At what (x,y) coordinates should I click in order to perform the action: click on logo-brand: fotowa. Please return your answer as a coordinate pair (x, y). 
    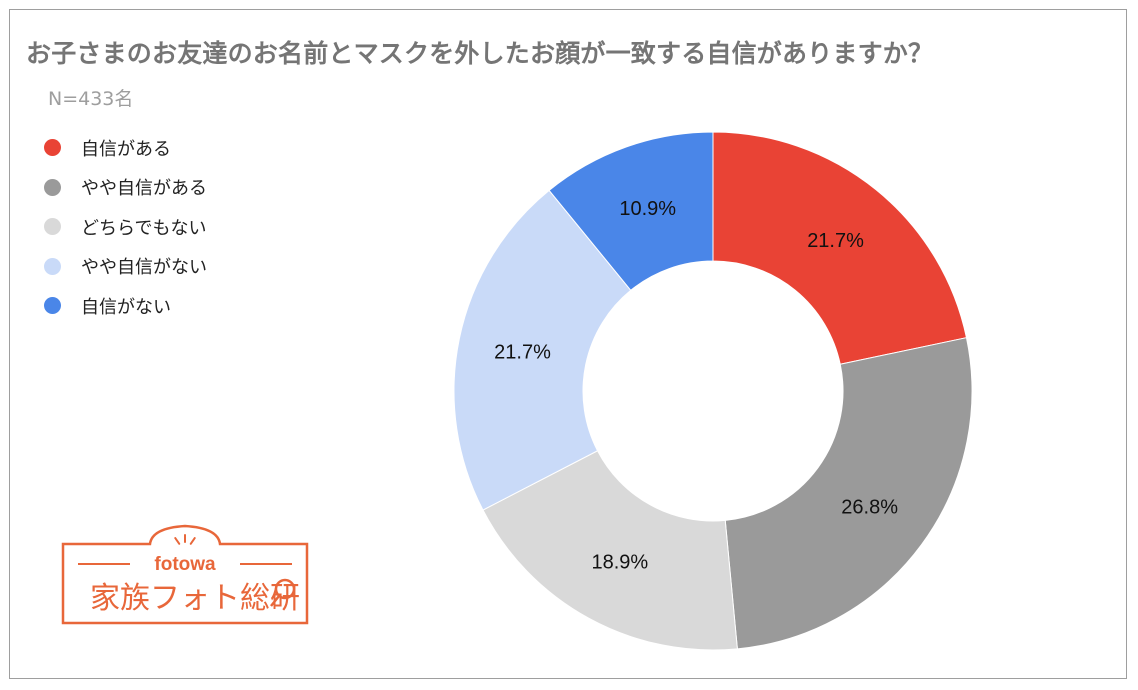
    Looking at the image, I should click on (185, 564).